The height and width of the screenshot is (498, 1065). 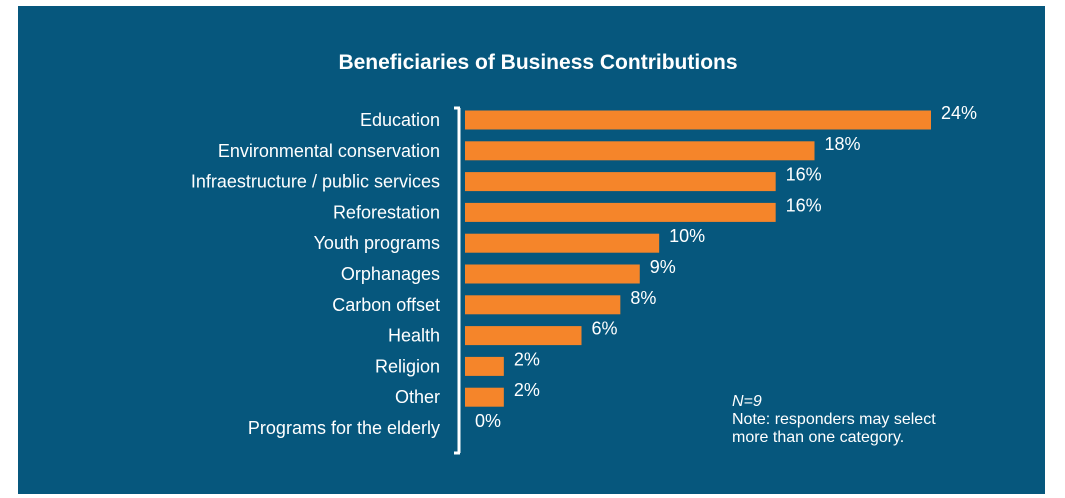 What do you see at coordinates (386, 212) in the screenshot?
I see `category-label: Reforestation` at bounding box center [386, 212].